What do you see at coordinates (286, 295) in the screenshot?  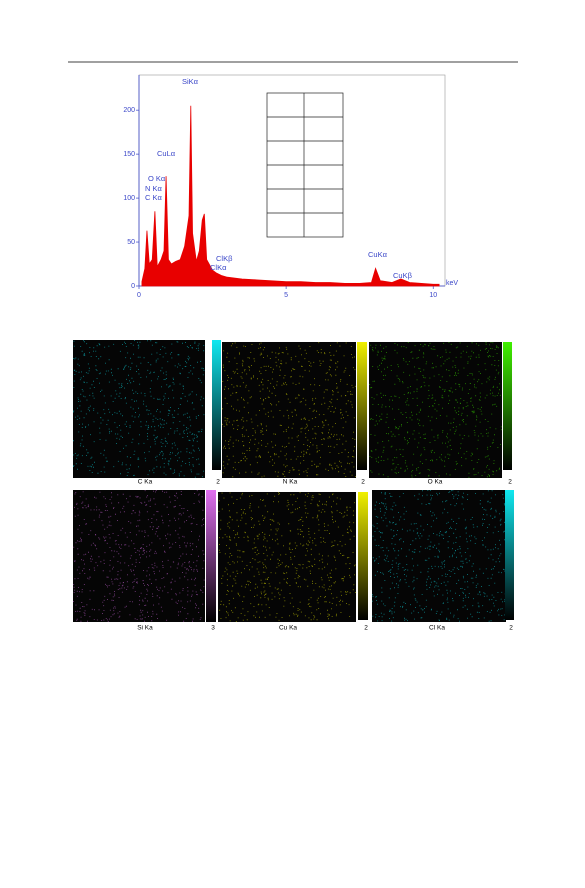 I see `x-tick-label: 5` at bounding box center [286, 295].